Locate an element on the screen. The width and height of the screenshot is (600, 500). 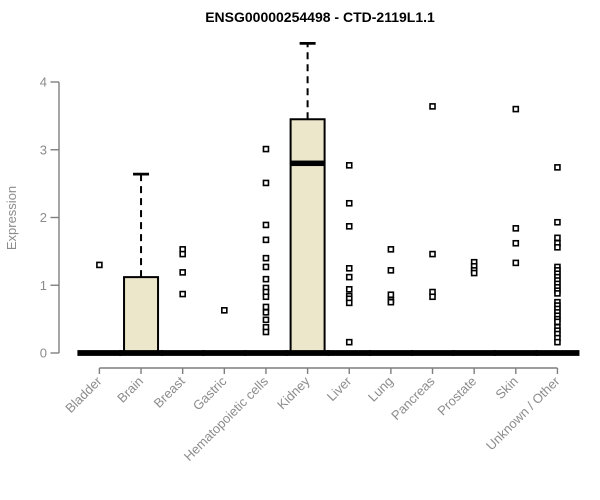
zero-bar-kidney is located at coordinates (307, 353).